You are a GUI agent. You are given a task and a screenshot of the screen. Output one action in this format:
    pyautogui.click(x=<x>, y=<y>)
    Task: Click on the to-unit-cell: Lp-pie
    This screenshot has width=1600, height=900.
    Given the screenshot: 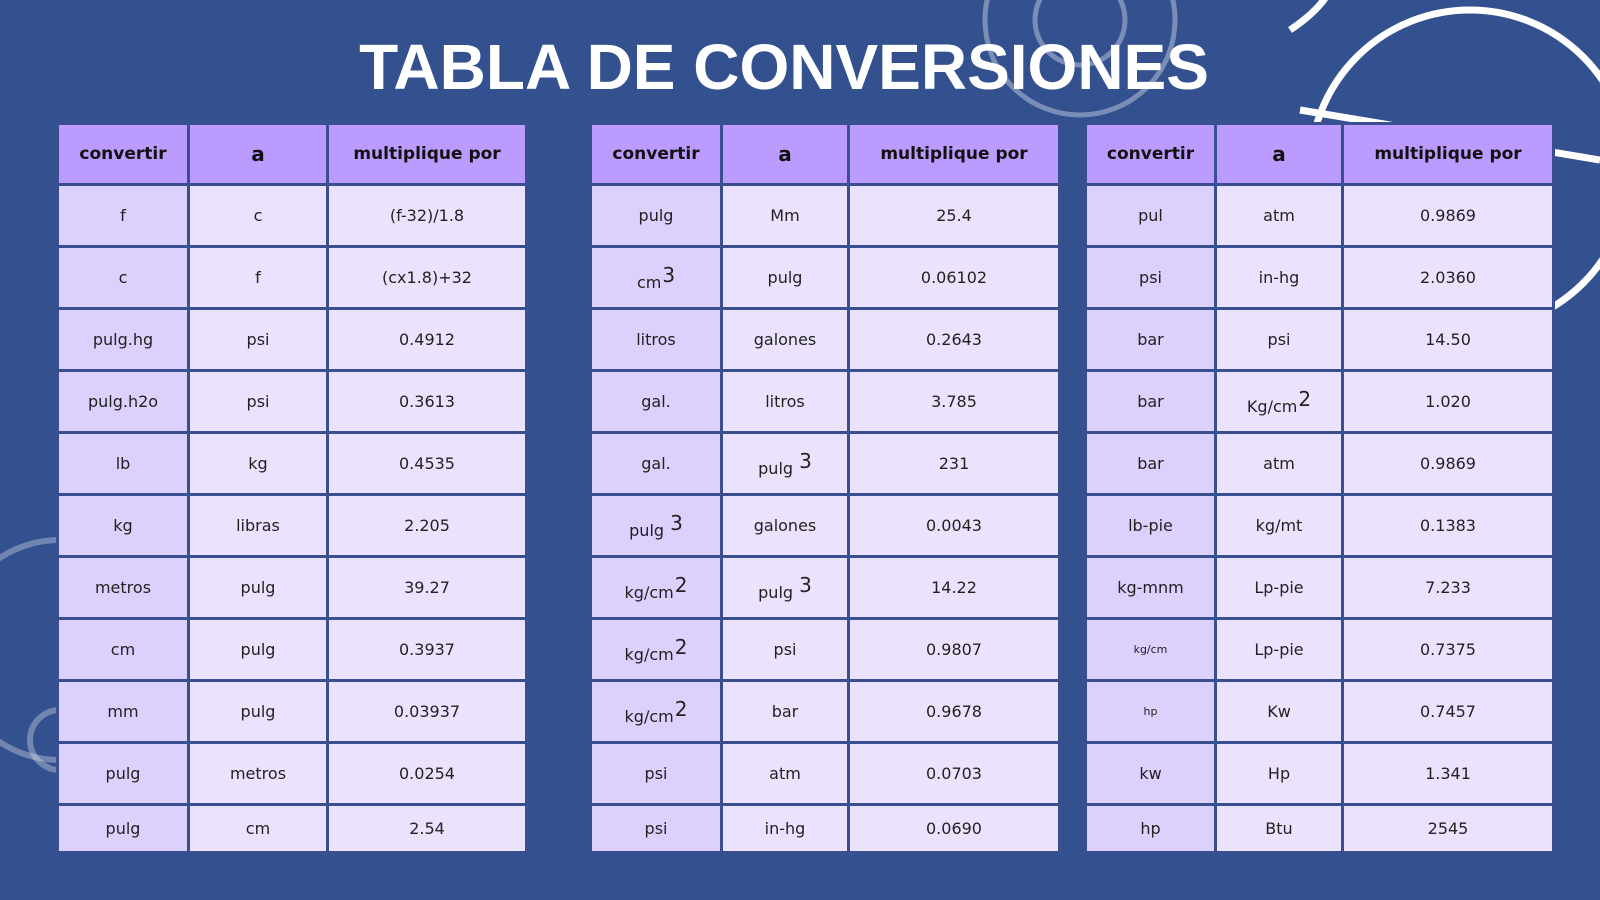 What is the action you would take?
    pyautogui.click(x=1279, y=649)
    